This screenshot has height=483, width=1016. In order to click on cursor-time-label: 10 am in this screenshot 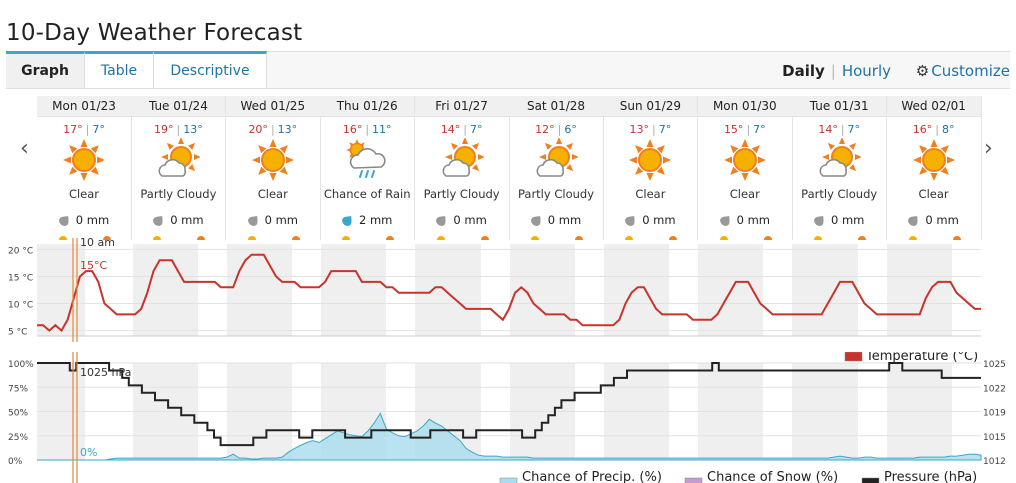, I will do `click(97, 243)`.